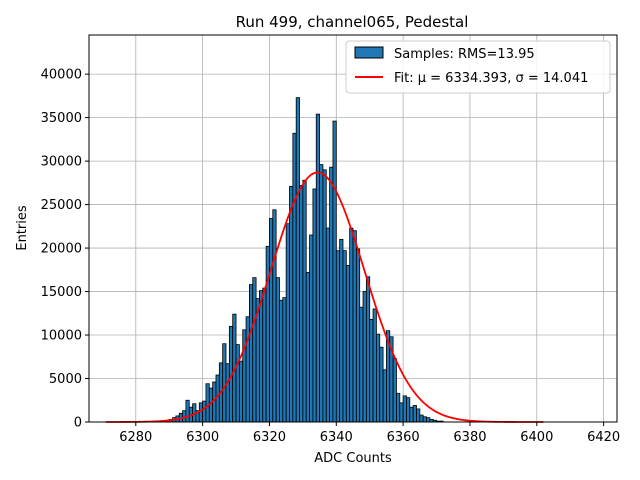 The width and height of the screenshot is (640, 480). Describe the element at coordinates (403, 437) in the screenshot. I see `x-tick-label: 6360` at that location.